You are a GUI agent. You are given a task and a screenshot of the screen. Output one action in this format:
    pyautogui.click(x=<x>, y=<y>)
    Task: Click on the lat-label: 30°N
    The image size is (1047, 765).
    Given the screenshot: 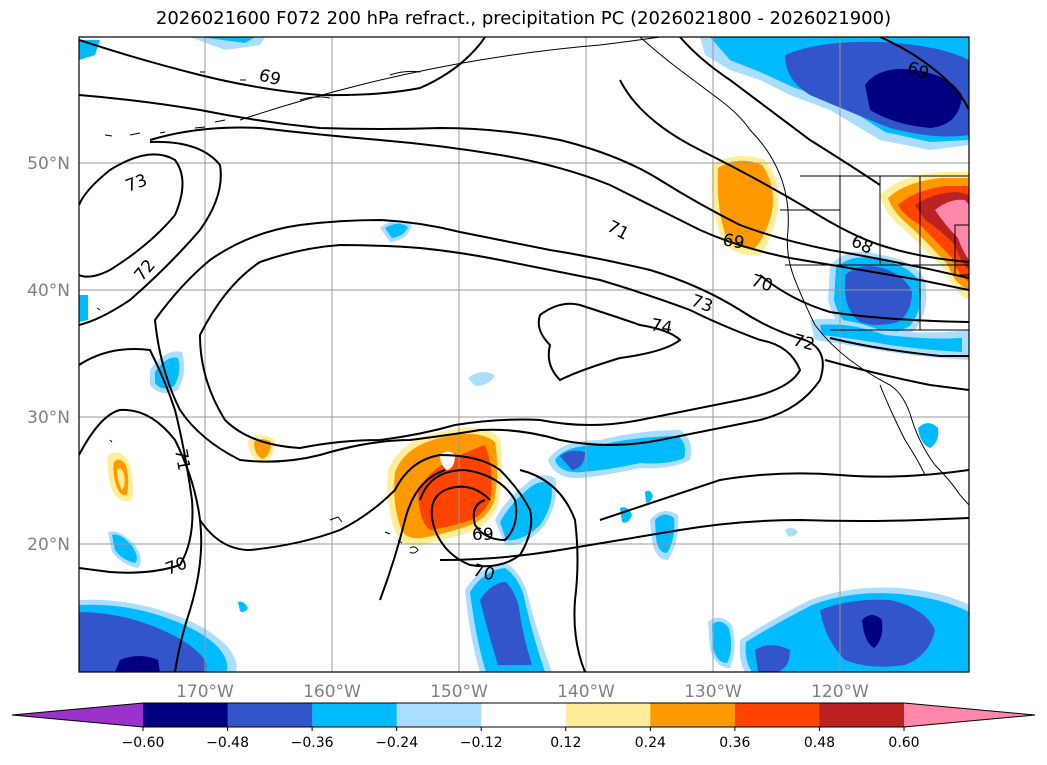 What is the action you would take?
    pyautogui.click(x=48, y=418)
    